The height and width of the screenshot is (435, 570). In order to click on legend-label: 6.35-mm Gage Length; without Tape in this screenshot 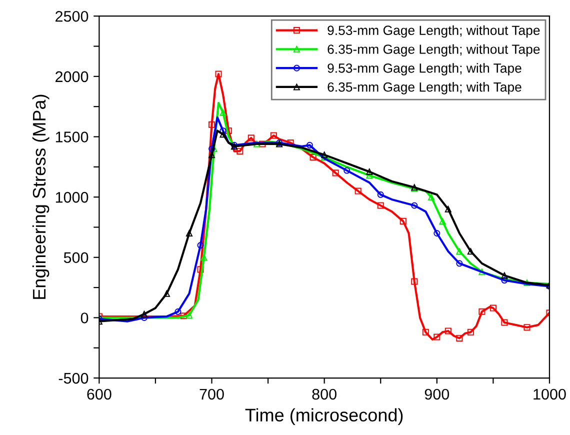, I will do `click(434, 50)`.